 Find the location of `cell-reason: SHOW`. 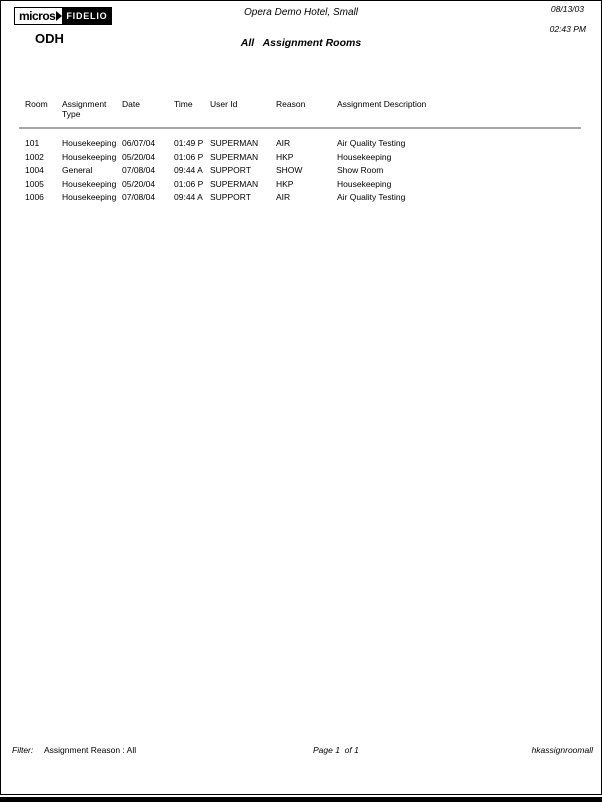

cell-reason: SHOW is located at coordinates (289, 170).